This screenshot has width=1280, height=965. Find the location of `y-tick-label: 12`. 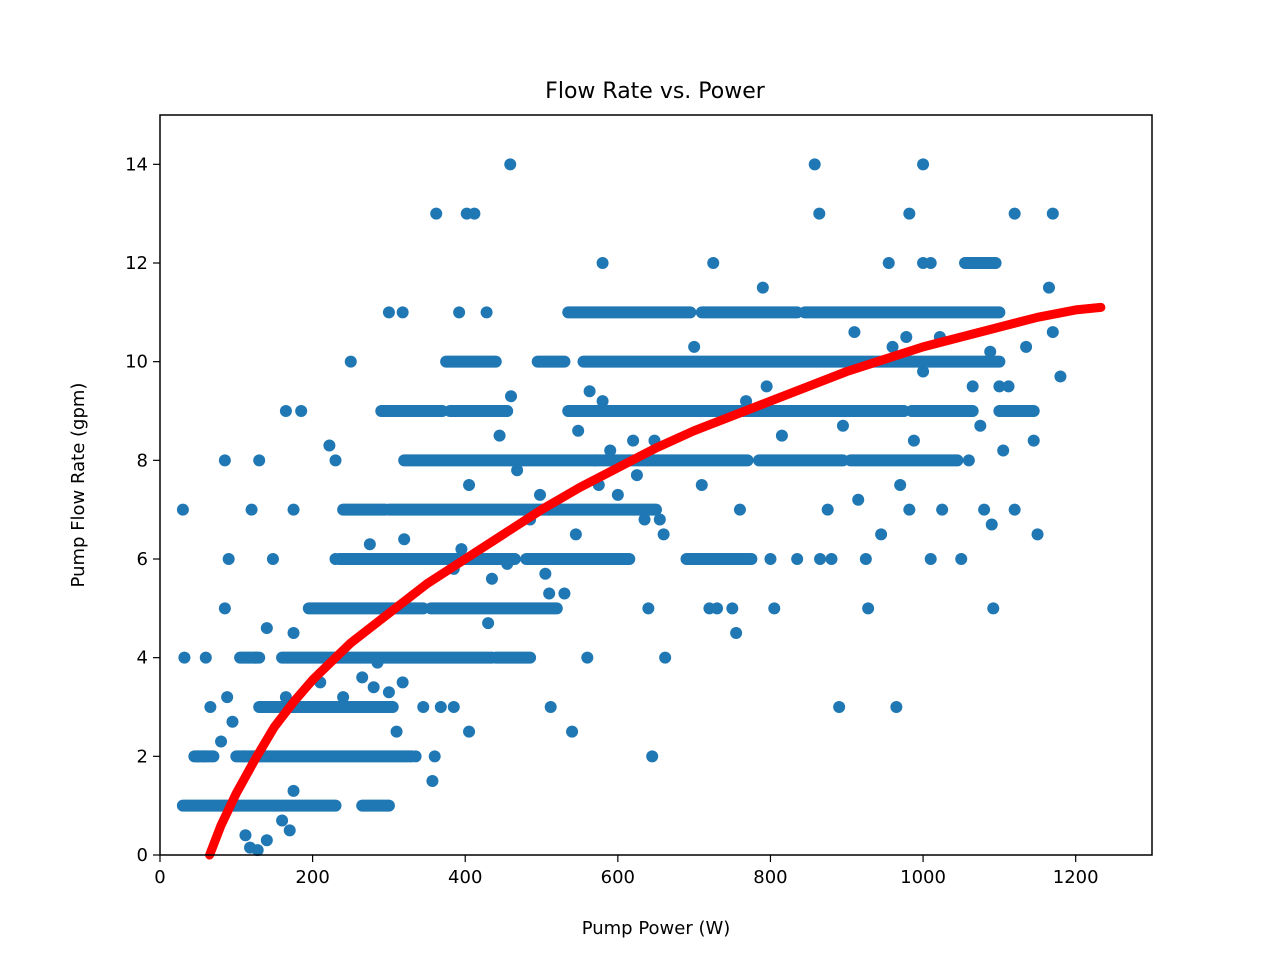

y-tick-label: 12 is located at coordinates (136, 263).